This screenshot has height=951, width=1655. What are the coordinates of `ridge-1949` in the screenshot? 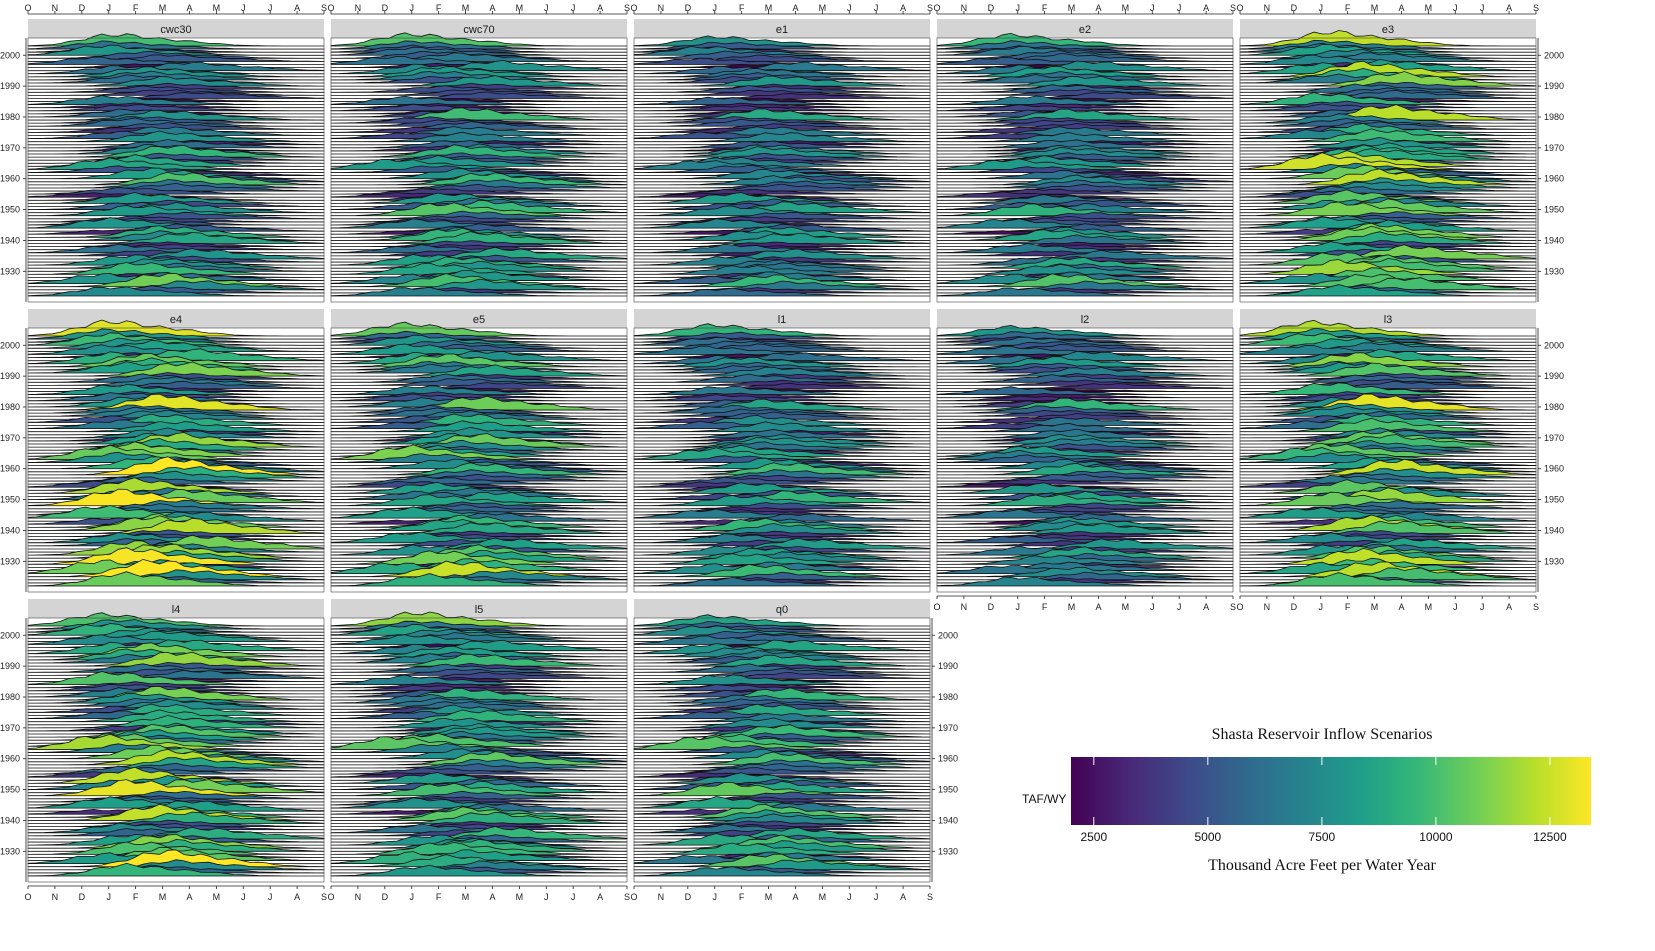 It's located at (479, 206).